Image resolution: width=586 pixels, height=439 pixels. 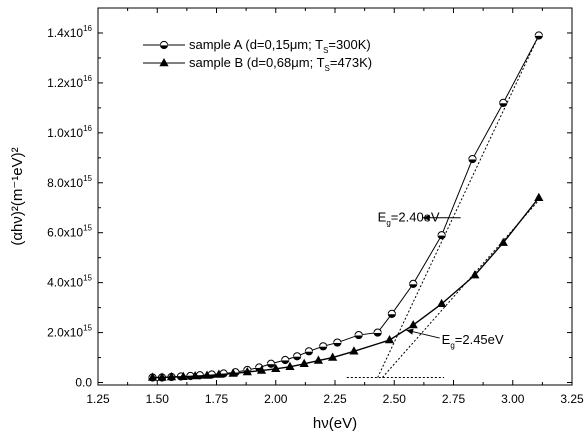 I want to click on x-tick-label: 1.25, so click(x=98, y=399).